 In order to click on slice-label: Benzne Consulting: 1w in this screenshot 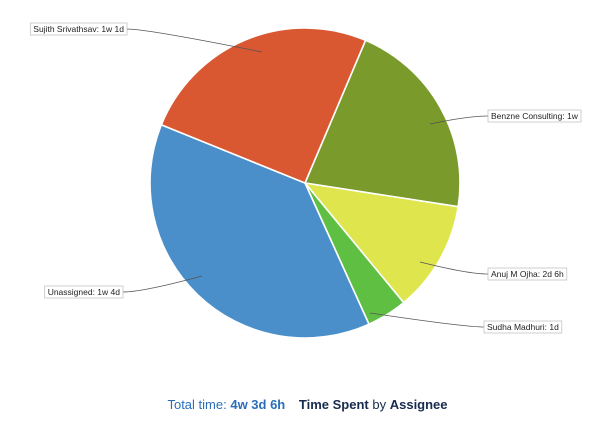, I will do `click(535, 116)`.